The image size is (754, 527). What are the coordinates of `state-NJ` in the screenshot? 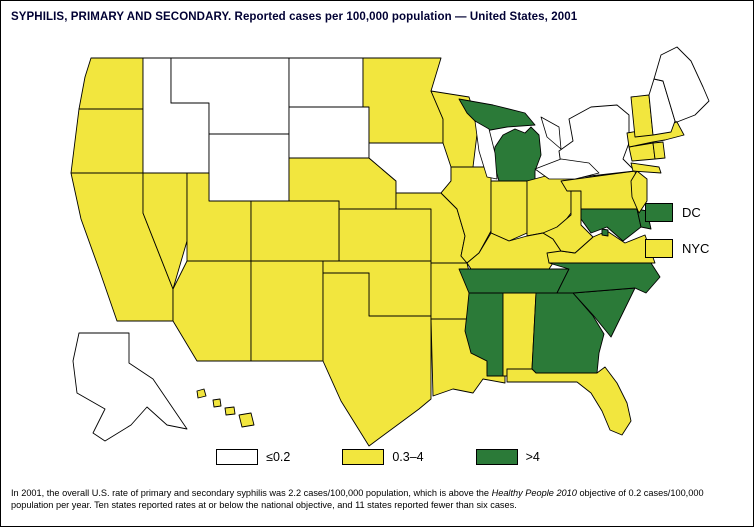 It's located at (639, 192).